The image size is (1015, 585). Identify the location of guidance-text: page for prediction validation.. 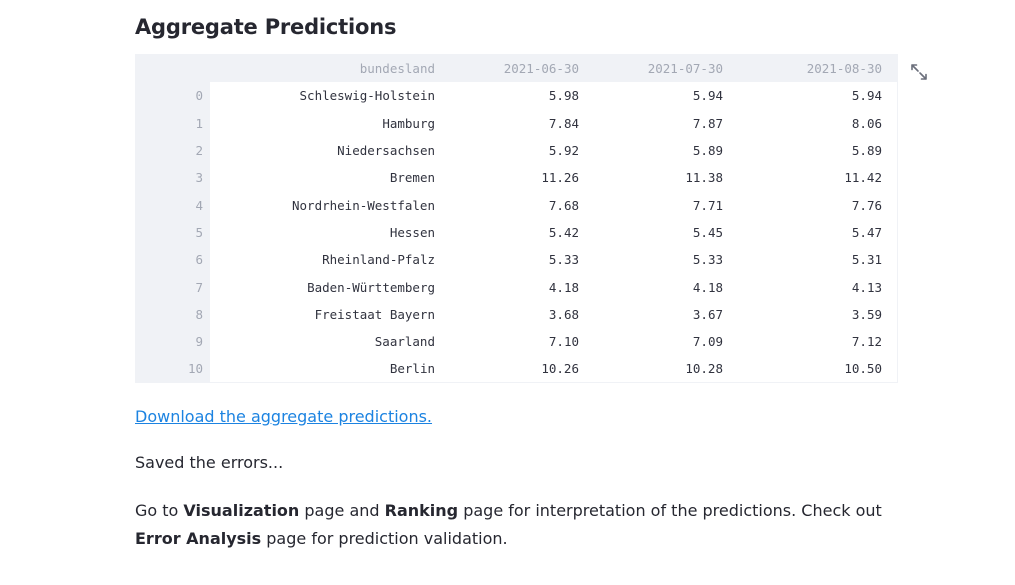
(384, 538).